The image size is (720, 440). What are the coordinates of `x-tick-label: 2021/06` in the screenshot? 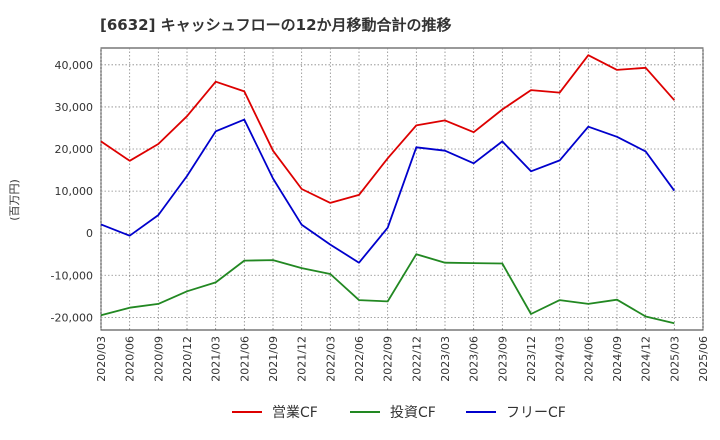 It's located at (244, 359).